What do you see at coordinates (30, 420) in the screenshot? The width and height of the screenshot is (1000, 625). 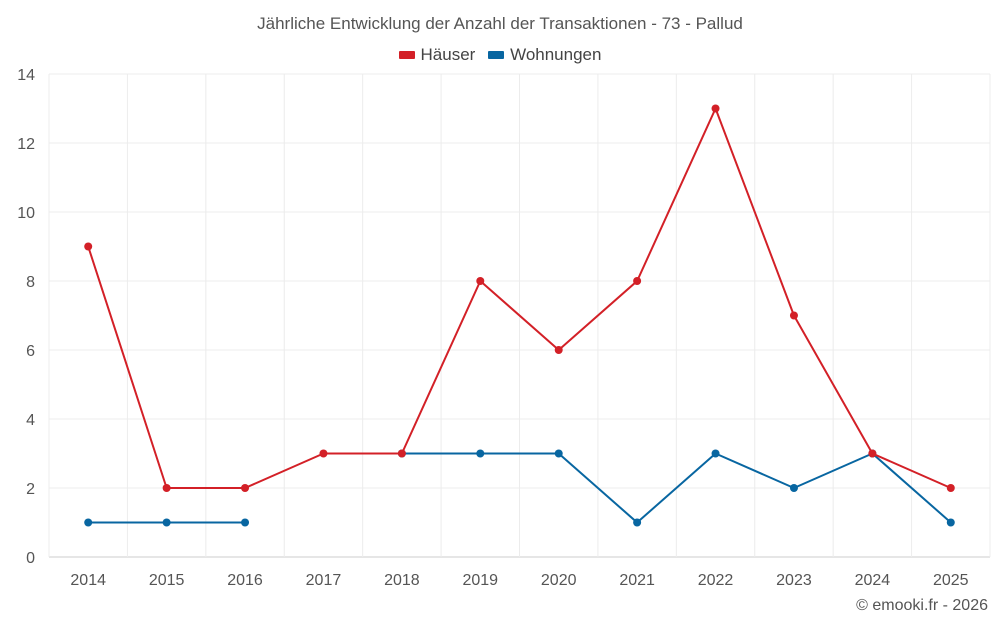 I see `y-tick-label: 4` at bounding box center [30, 420].